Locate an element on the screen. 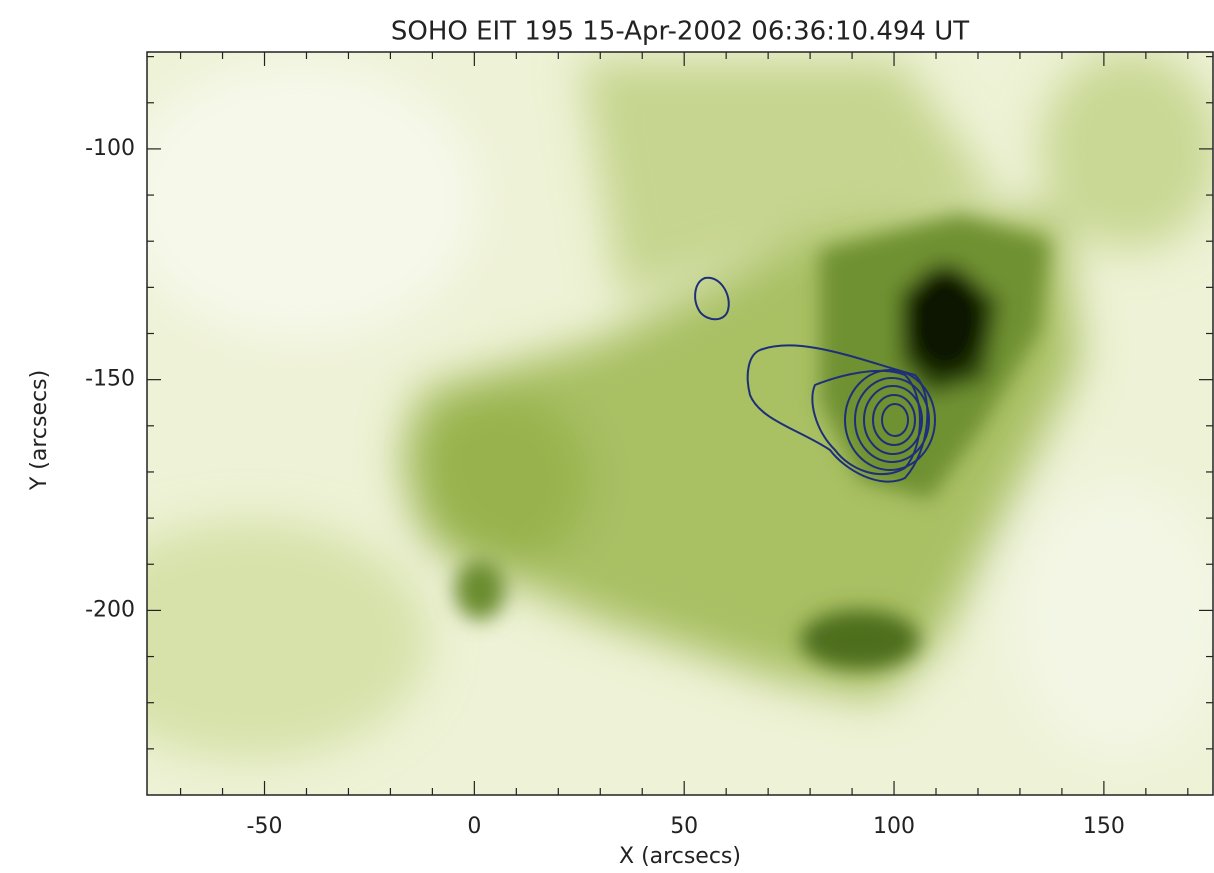 This screenshot has width=1214, height=873. chart-title: SOHO EIT 195 15-Apr-2002 06:36:10.494 UT is located at coordinates (680, 32).